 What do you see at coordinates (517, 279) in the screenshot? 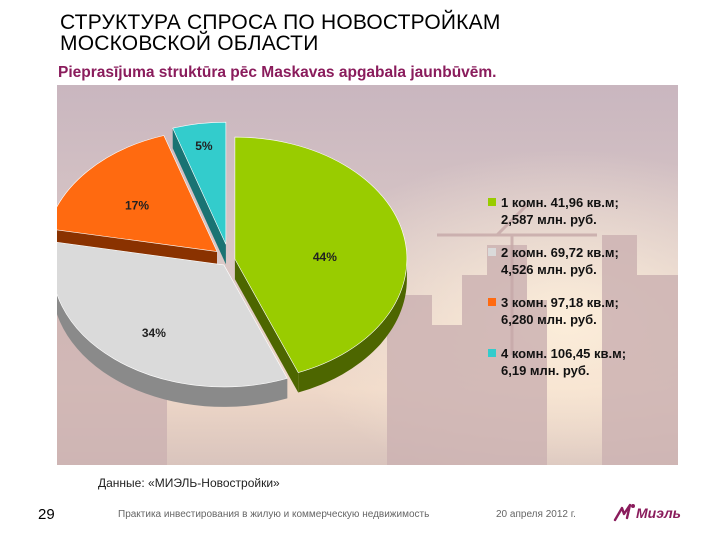
I see `crane-silhouette` at bounding box center [517, 279].